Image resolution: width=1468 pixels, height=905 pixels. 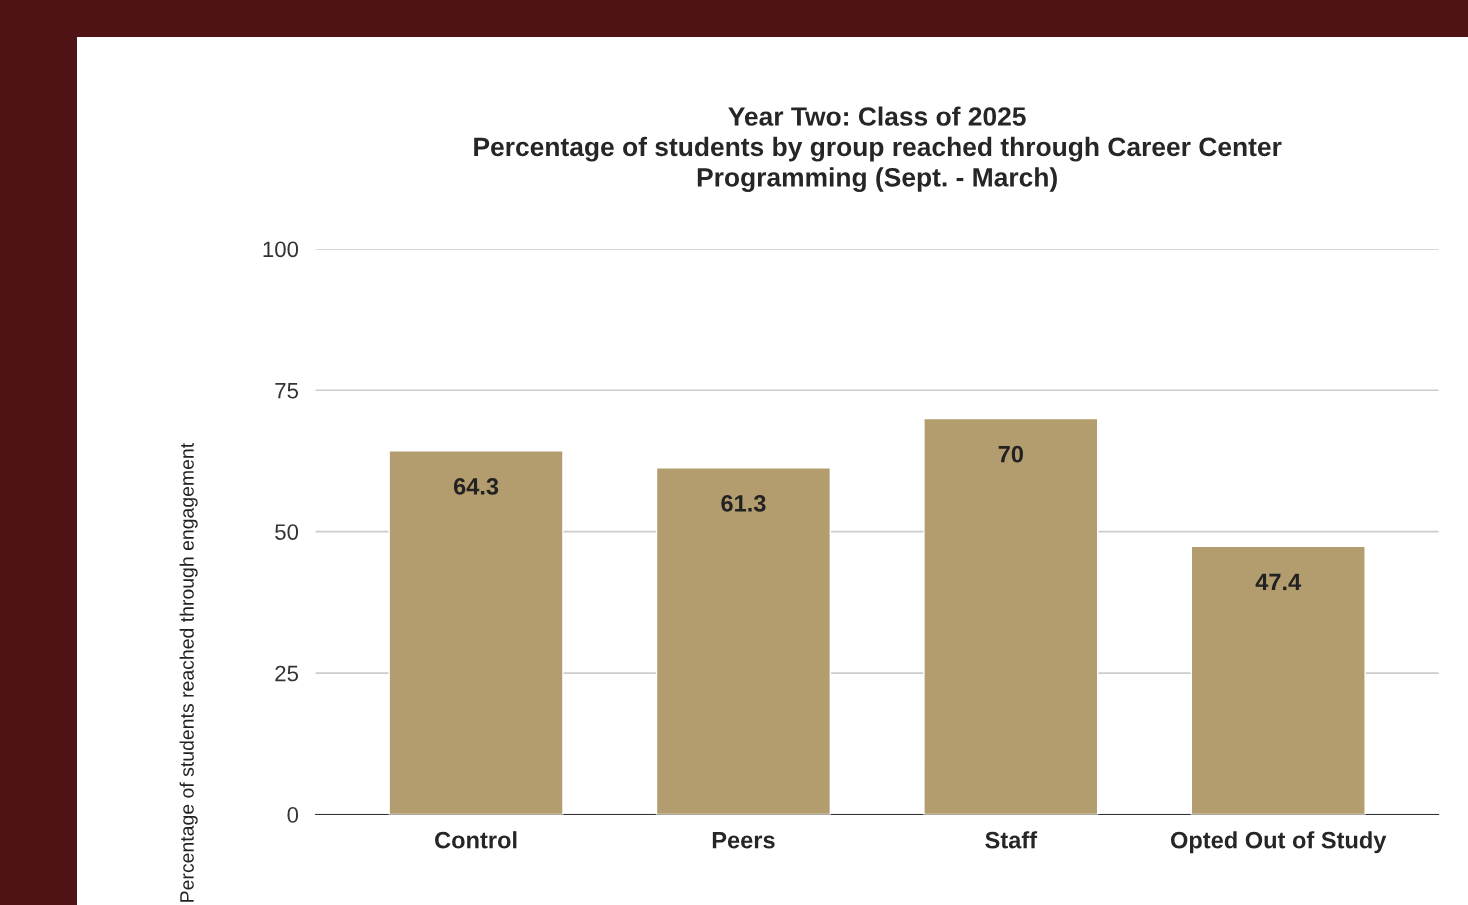 What do you see at coordinates (1011, 840) in the screenshot?
I see `x-tick-label: Staff` at bounding box center [1011, 840].